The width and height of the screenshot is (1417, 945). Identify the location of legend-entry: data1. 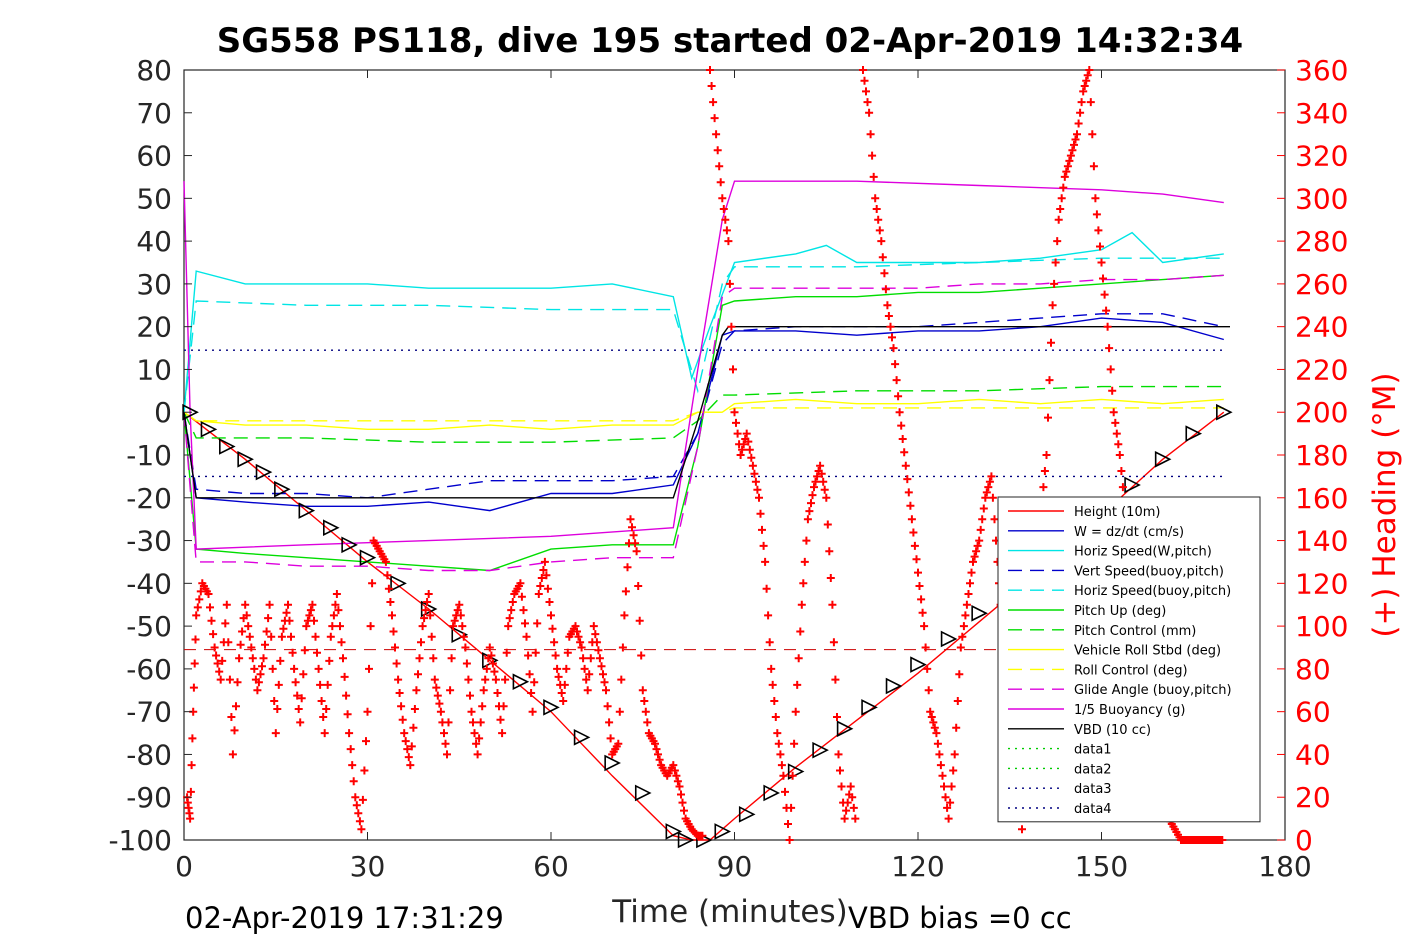
(1093, 750).